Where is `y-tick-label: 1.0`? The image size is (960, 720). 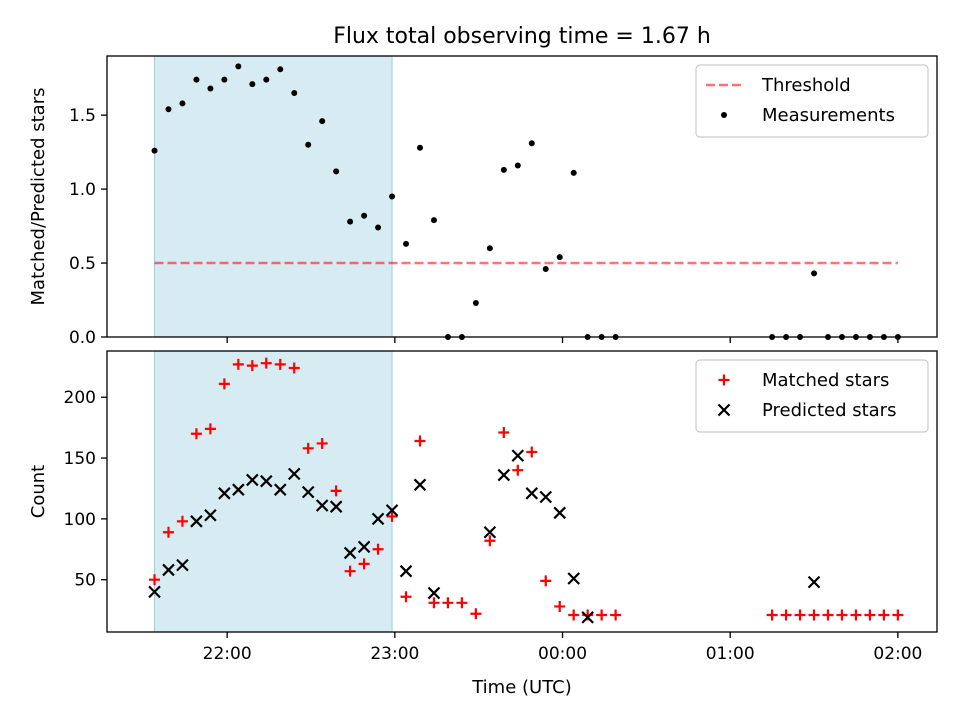
y-tick-label: 1.0 is located at coordinates (82, 190).